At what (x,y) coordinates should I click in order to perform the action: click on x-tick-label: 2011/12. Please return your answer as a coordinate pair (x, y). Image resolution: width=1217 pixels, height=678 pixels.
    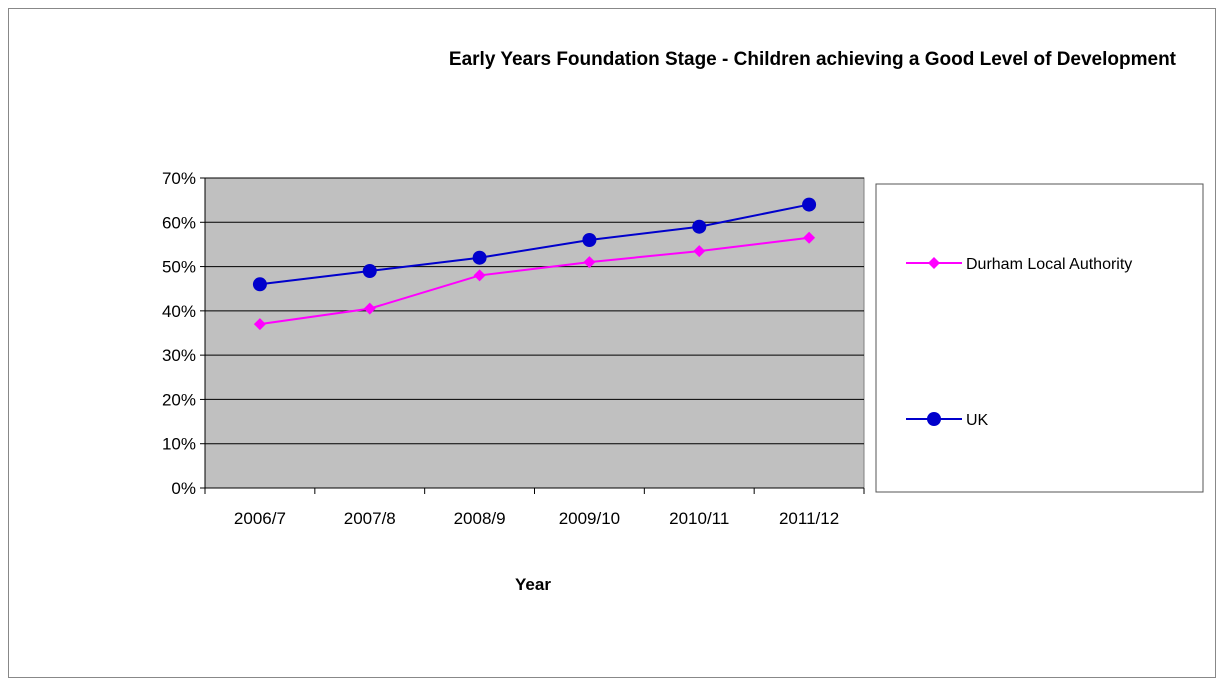
    Looking at the image, I should click on (809, 518).